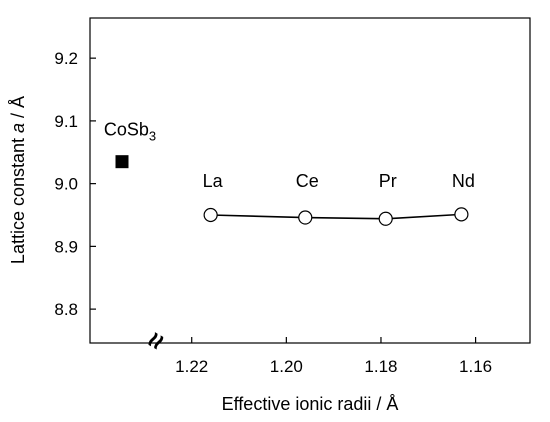  What do you see at coordinates (475, 366) in the screenshot?
I see `x-tick-label: 1.16` at bounding box center [475, 366].